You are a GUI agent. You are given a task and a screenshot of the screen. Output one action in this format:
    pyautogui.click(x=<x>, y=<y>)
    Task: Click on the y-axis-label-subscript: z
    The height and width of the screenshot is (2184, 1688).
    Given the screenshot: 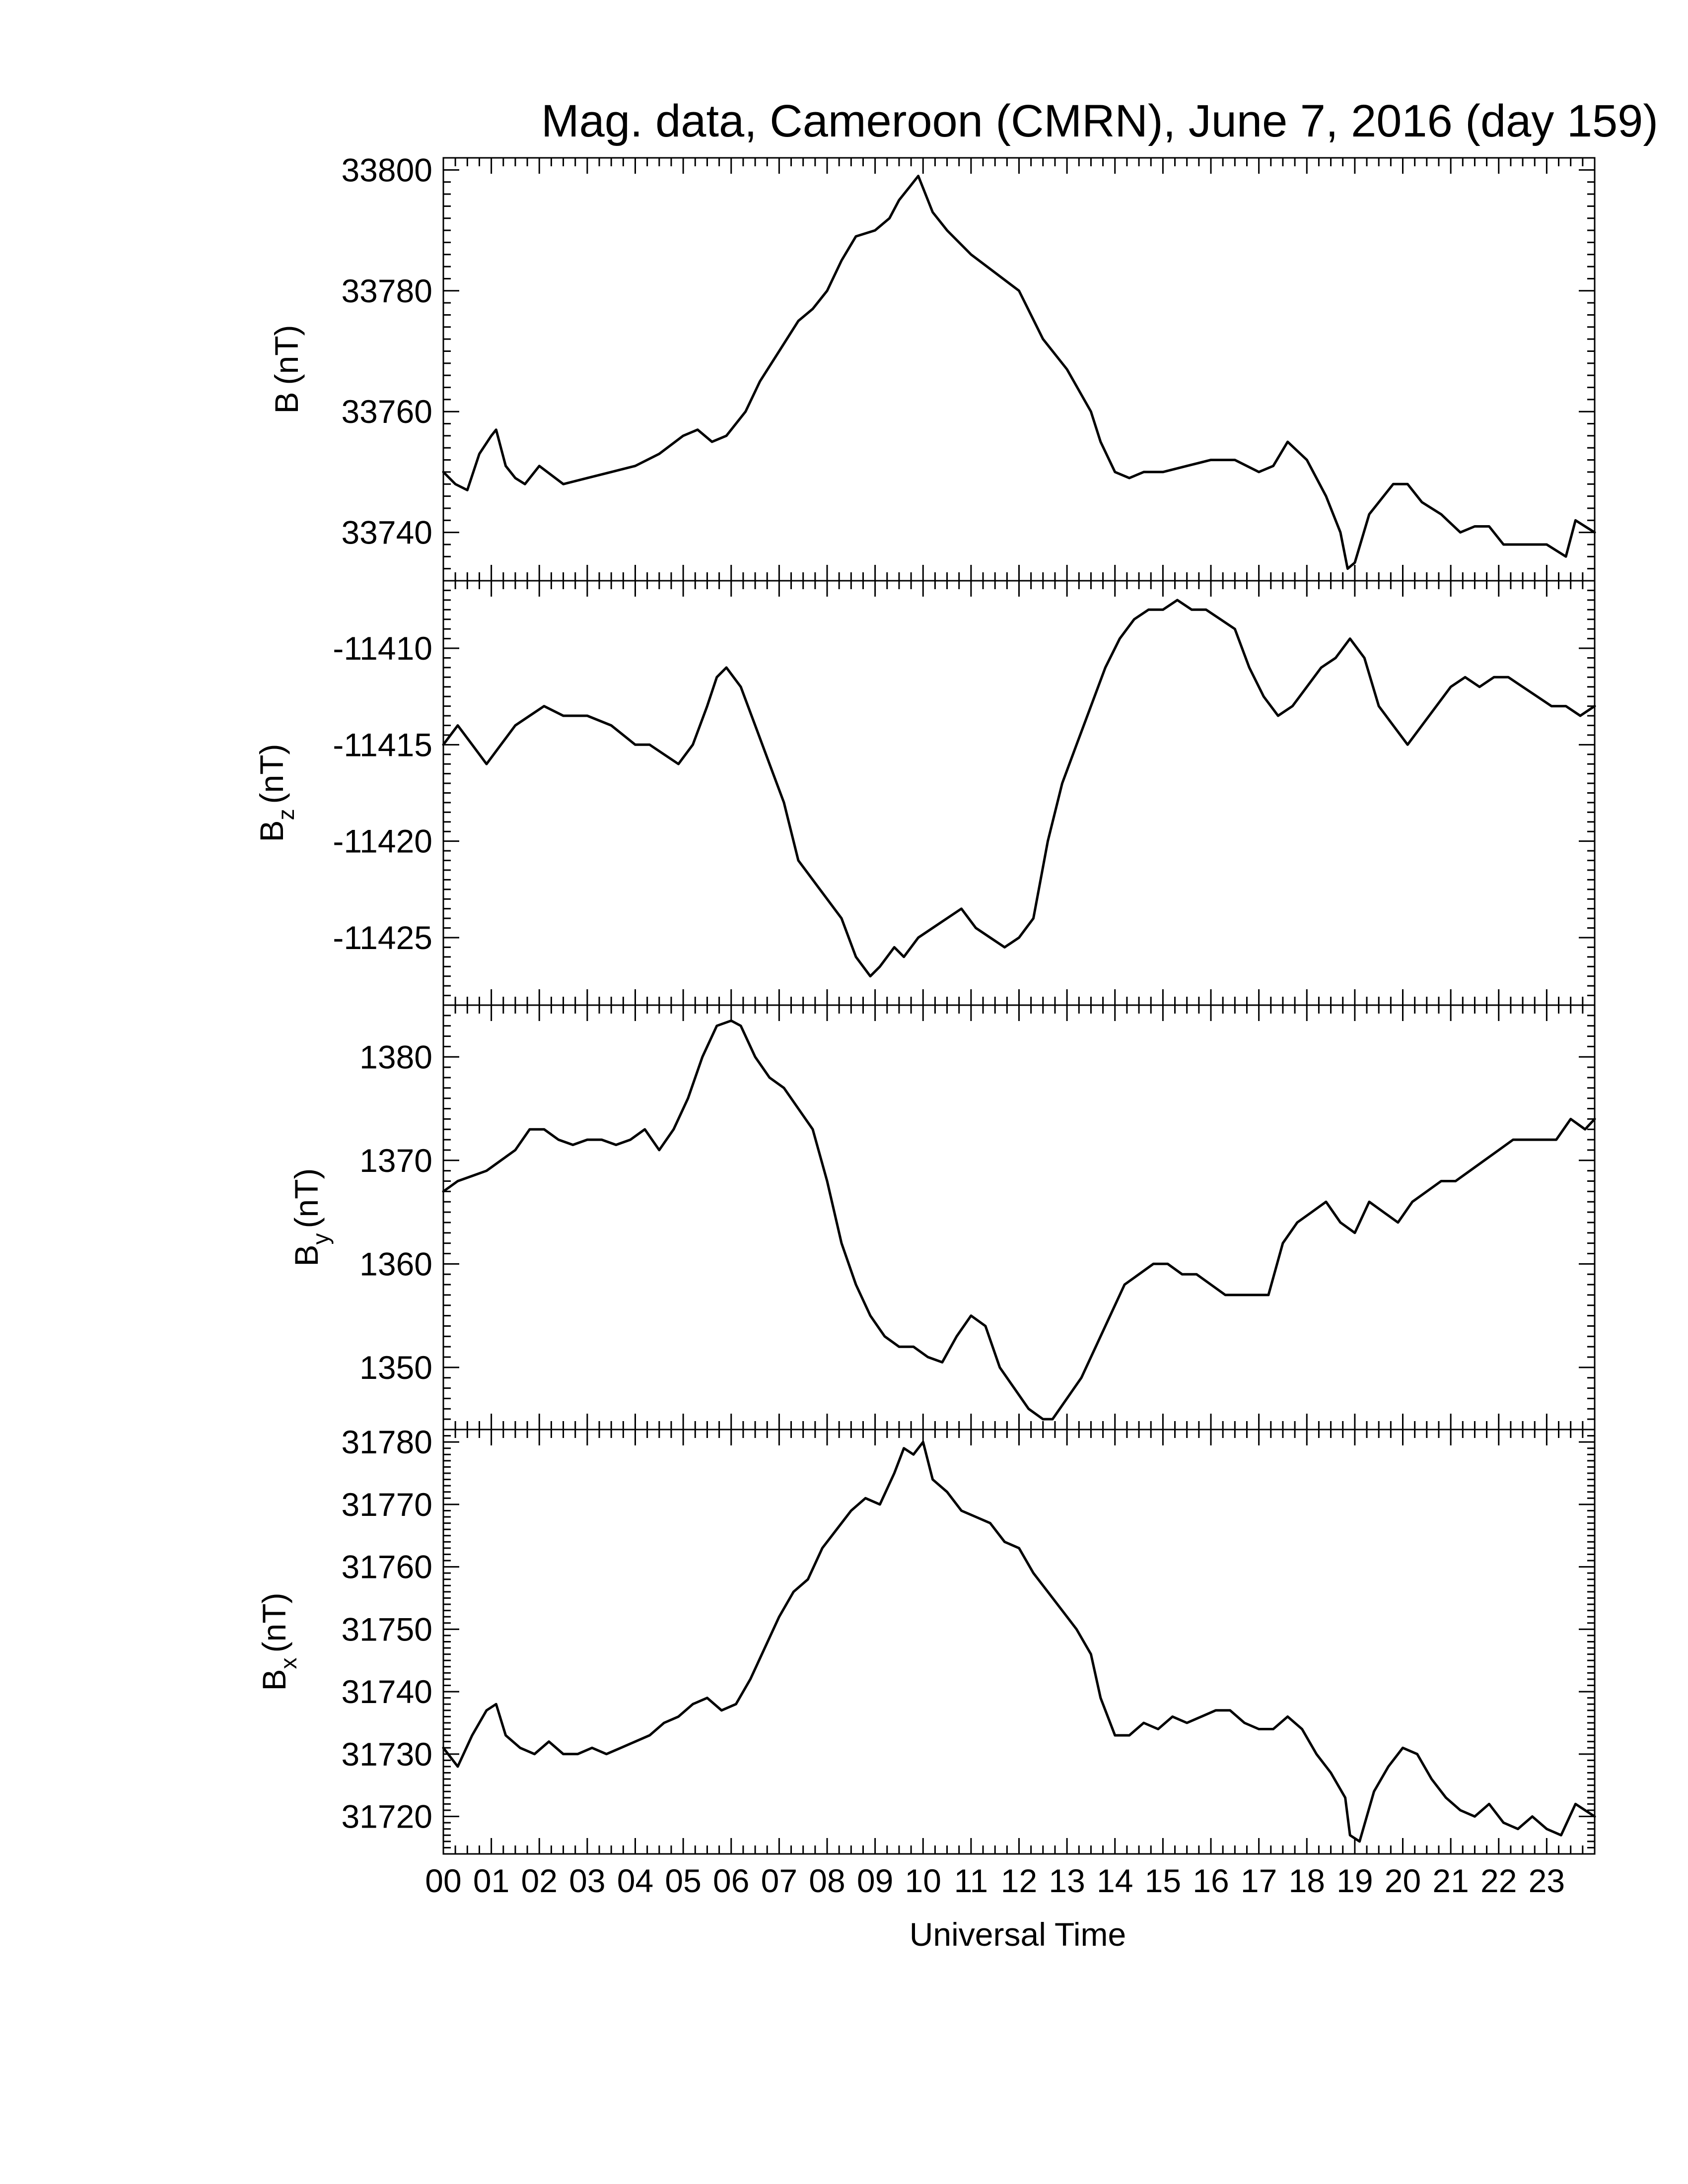 What is the action you would take?
    pyautogui.click(x=286, y=814)
    